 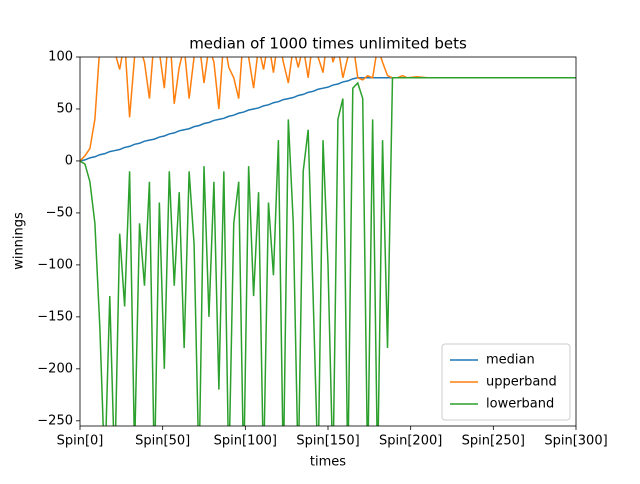 What do you see at coordinates (19, 241) in the screenshot?
I see `y-axis-label: winnings` at bounding box center [19, 241].